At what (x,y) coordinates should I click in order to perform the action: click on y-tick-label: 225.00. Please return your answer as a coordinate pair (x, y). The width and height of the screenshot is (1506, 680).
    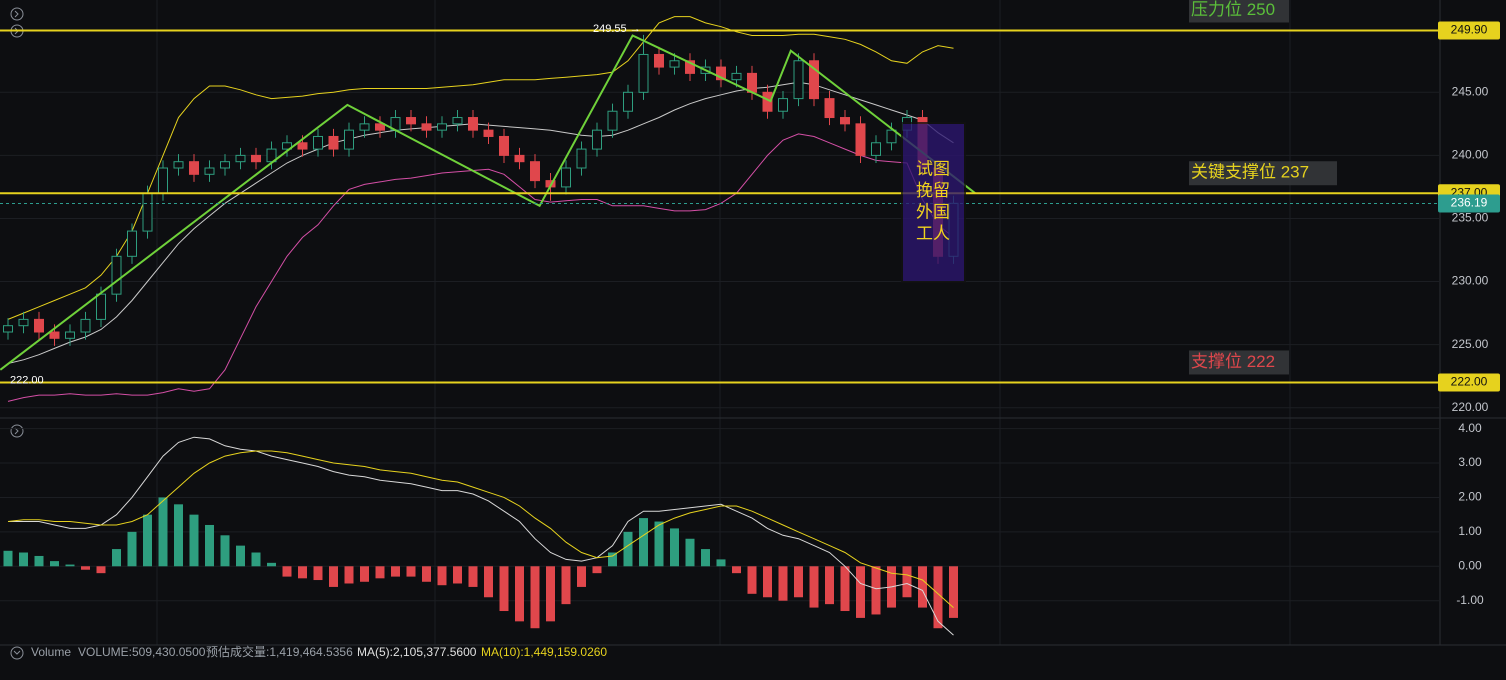
    Looking at the image, I should click on (1470, 344).